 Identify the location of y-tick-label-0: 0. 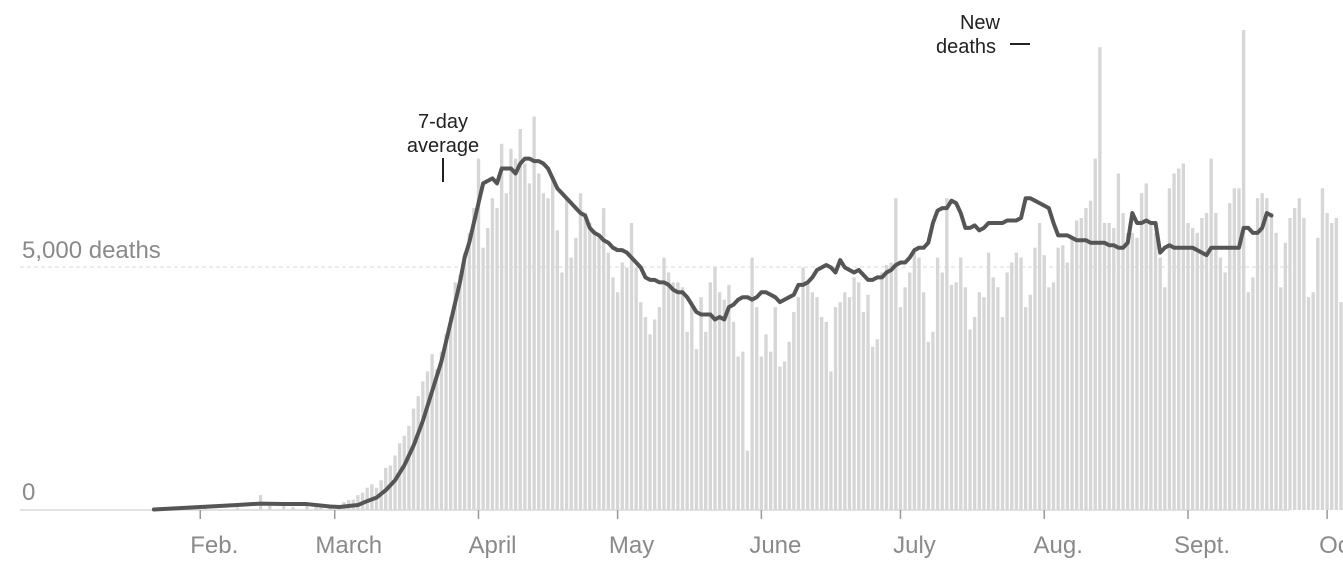
(28, 492).